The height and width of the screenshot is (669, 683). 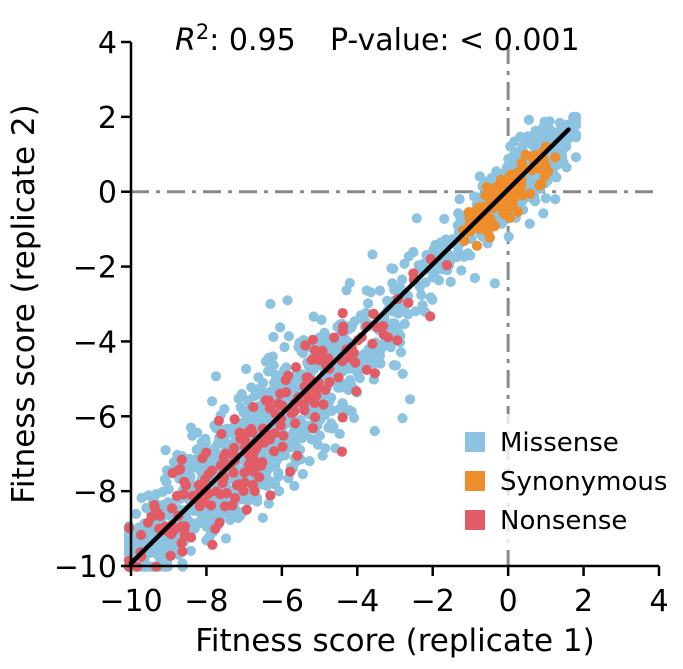 I want to click on legend-item-synonymous: Synonymous, so click(x=566, y=482).